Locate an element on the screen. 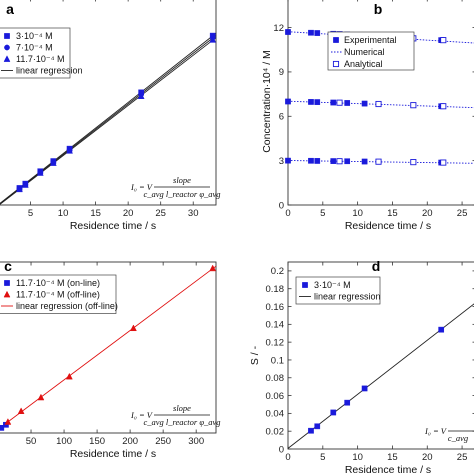  legend-label: 11.7·10⁻⁴ M (on-line) is located at coordinates (58, 283).